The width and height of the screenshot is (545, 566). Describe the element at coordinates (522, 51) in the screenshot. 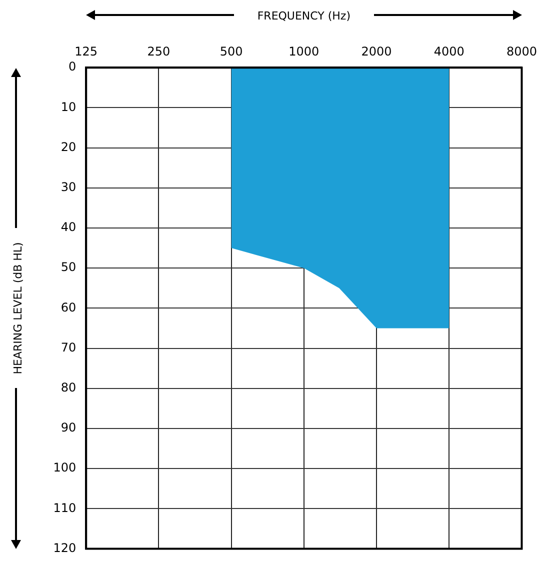

I see `x-tick-label: 8000` at that location.